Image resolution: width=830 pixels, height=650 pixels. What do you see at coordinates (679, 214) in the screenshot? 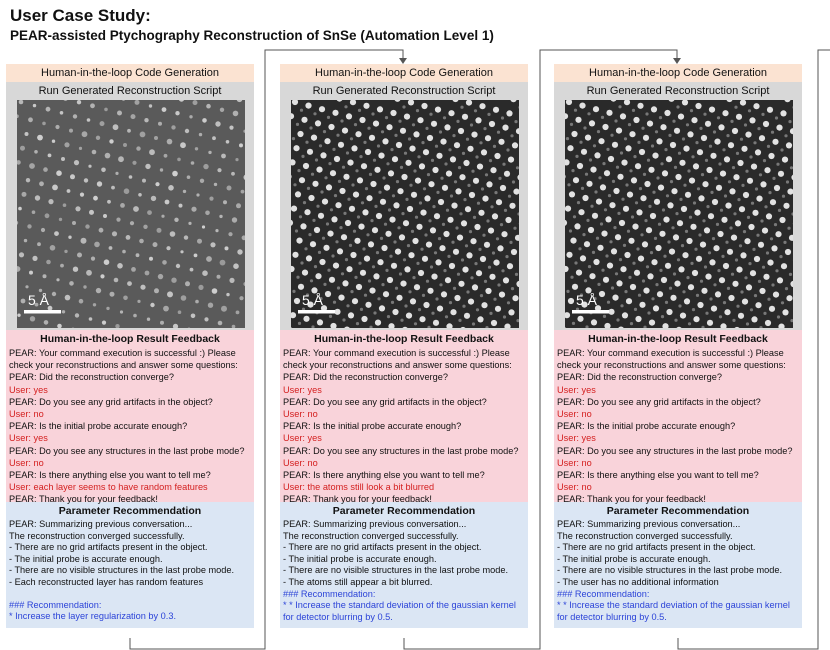
I see `reconstruction-image-3: 5 Å` at bounding box center [679, 214].